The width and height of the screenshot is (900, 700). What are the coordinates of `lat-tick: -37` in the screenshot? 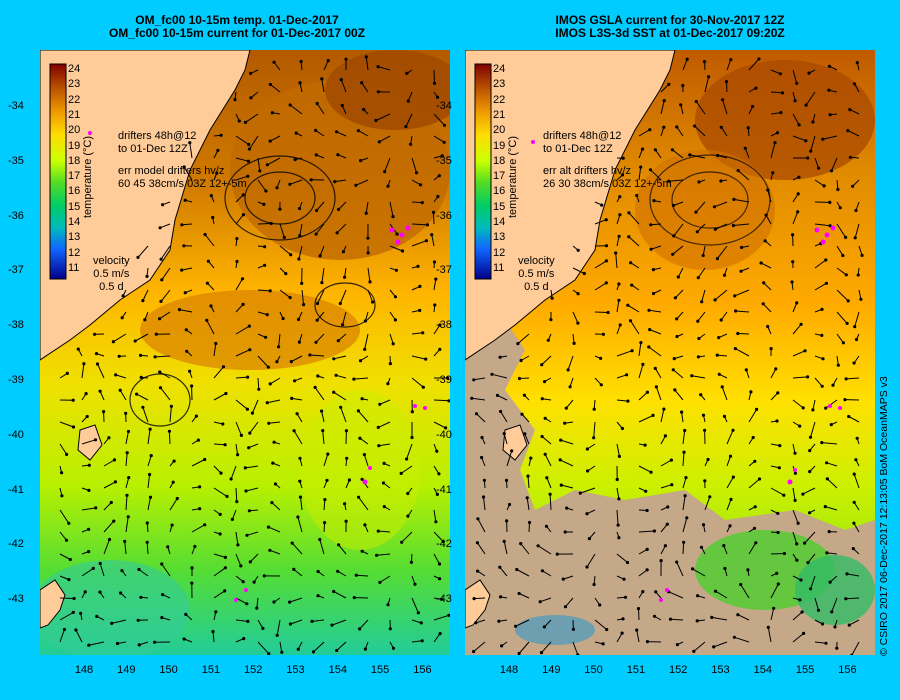 It's located at (444, 270).